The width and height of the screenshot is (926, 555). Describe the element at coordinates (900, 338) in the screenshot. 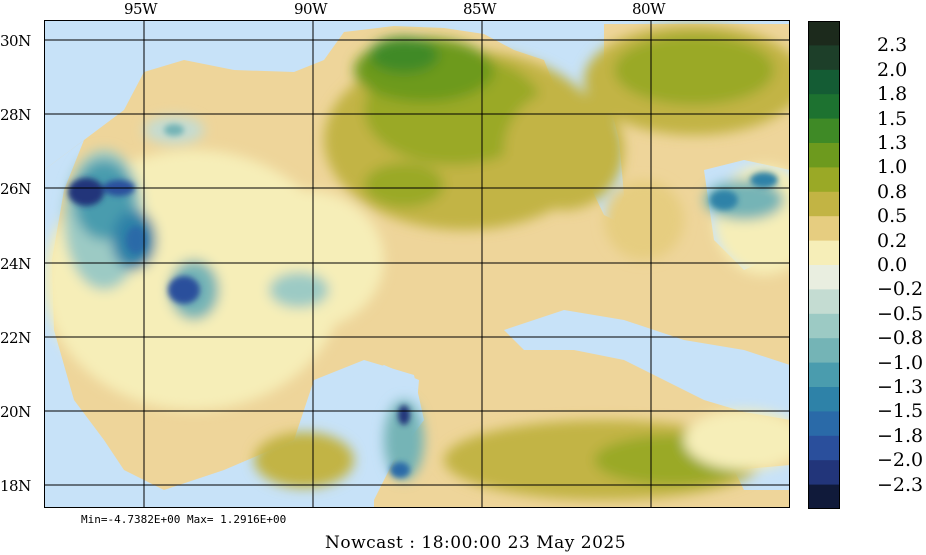

I see `legend-label: −0.8` at that location.